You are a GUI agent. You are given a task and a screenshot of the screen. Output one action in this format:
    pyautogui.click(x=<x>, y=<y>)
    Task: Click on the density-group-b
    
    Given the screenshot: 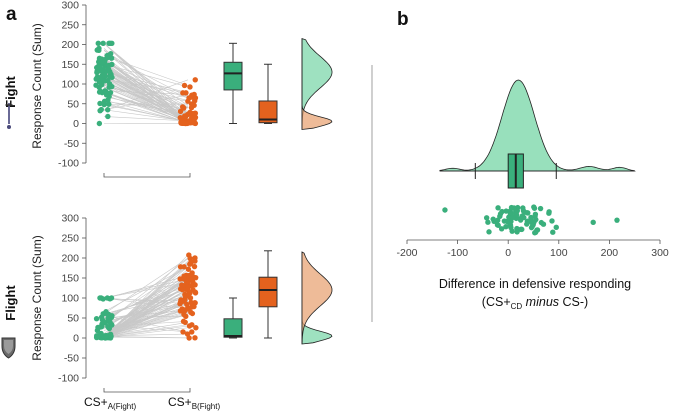 What is the action you would take?
    pyautogui.click(x=317, y=84)
    